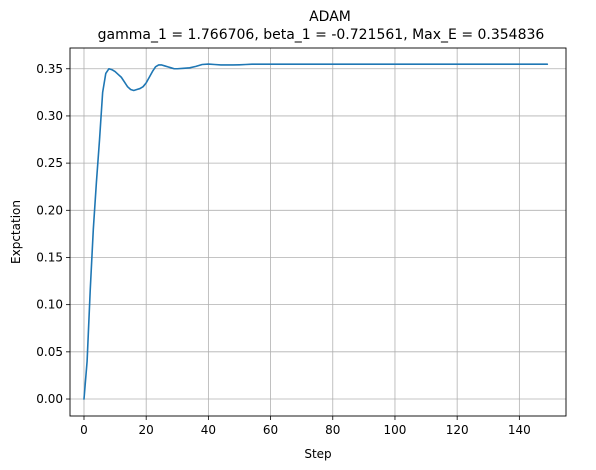 Image resolution: width=596 pixels, height=470 pixels. Describe the element at coordinates (49, 116) in the screenshot. I see `y-tick-label: 0.30` at that location.